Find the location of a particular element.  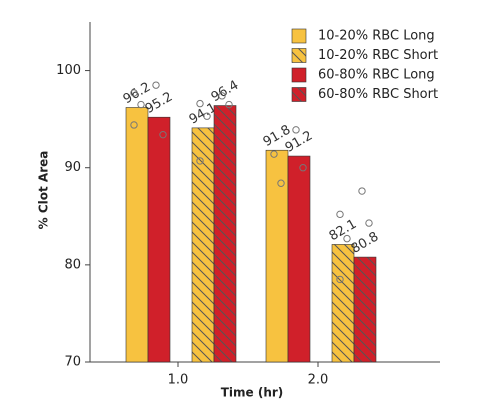

x-axis-label: Time (hr) is located at coordinates (252, 393).